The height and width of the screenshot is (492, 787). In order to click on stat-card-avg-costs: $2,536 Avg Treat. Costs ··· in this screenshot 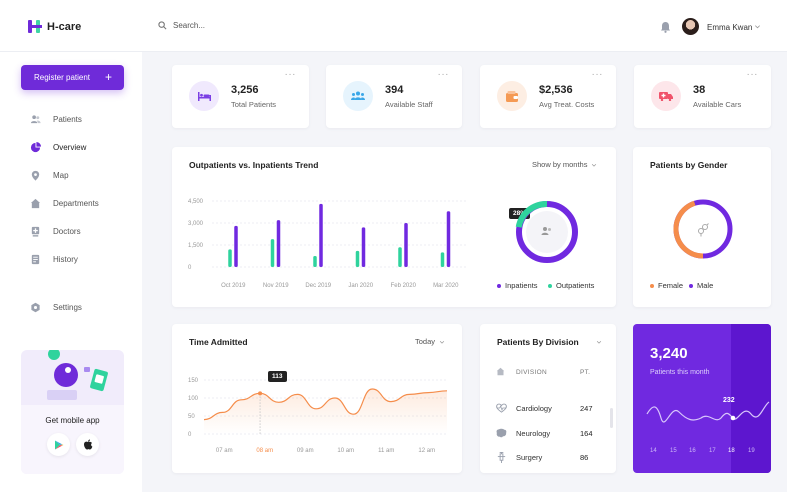, I will do `click(548, 96)`.